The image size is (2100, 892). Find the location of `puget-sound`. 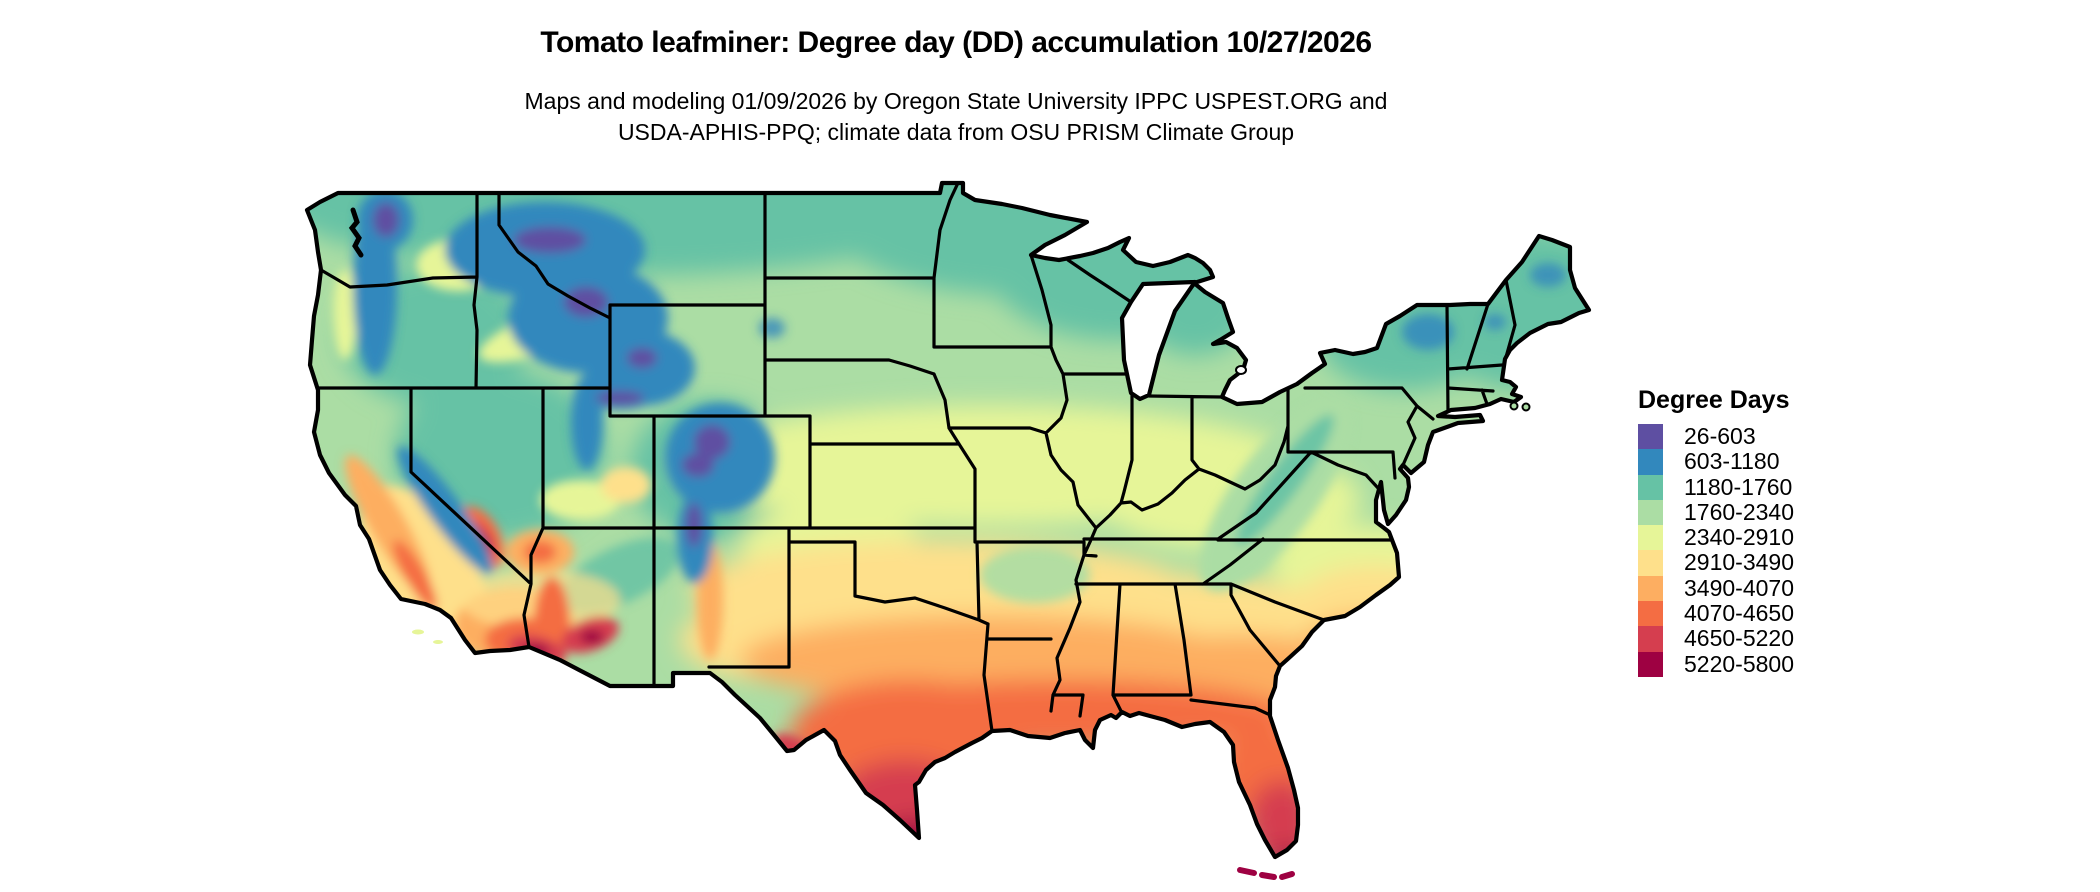

puget-sound is located at coordinates (356, 232).